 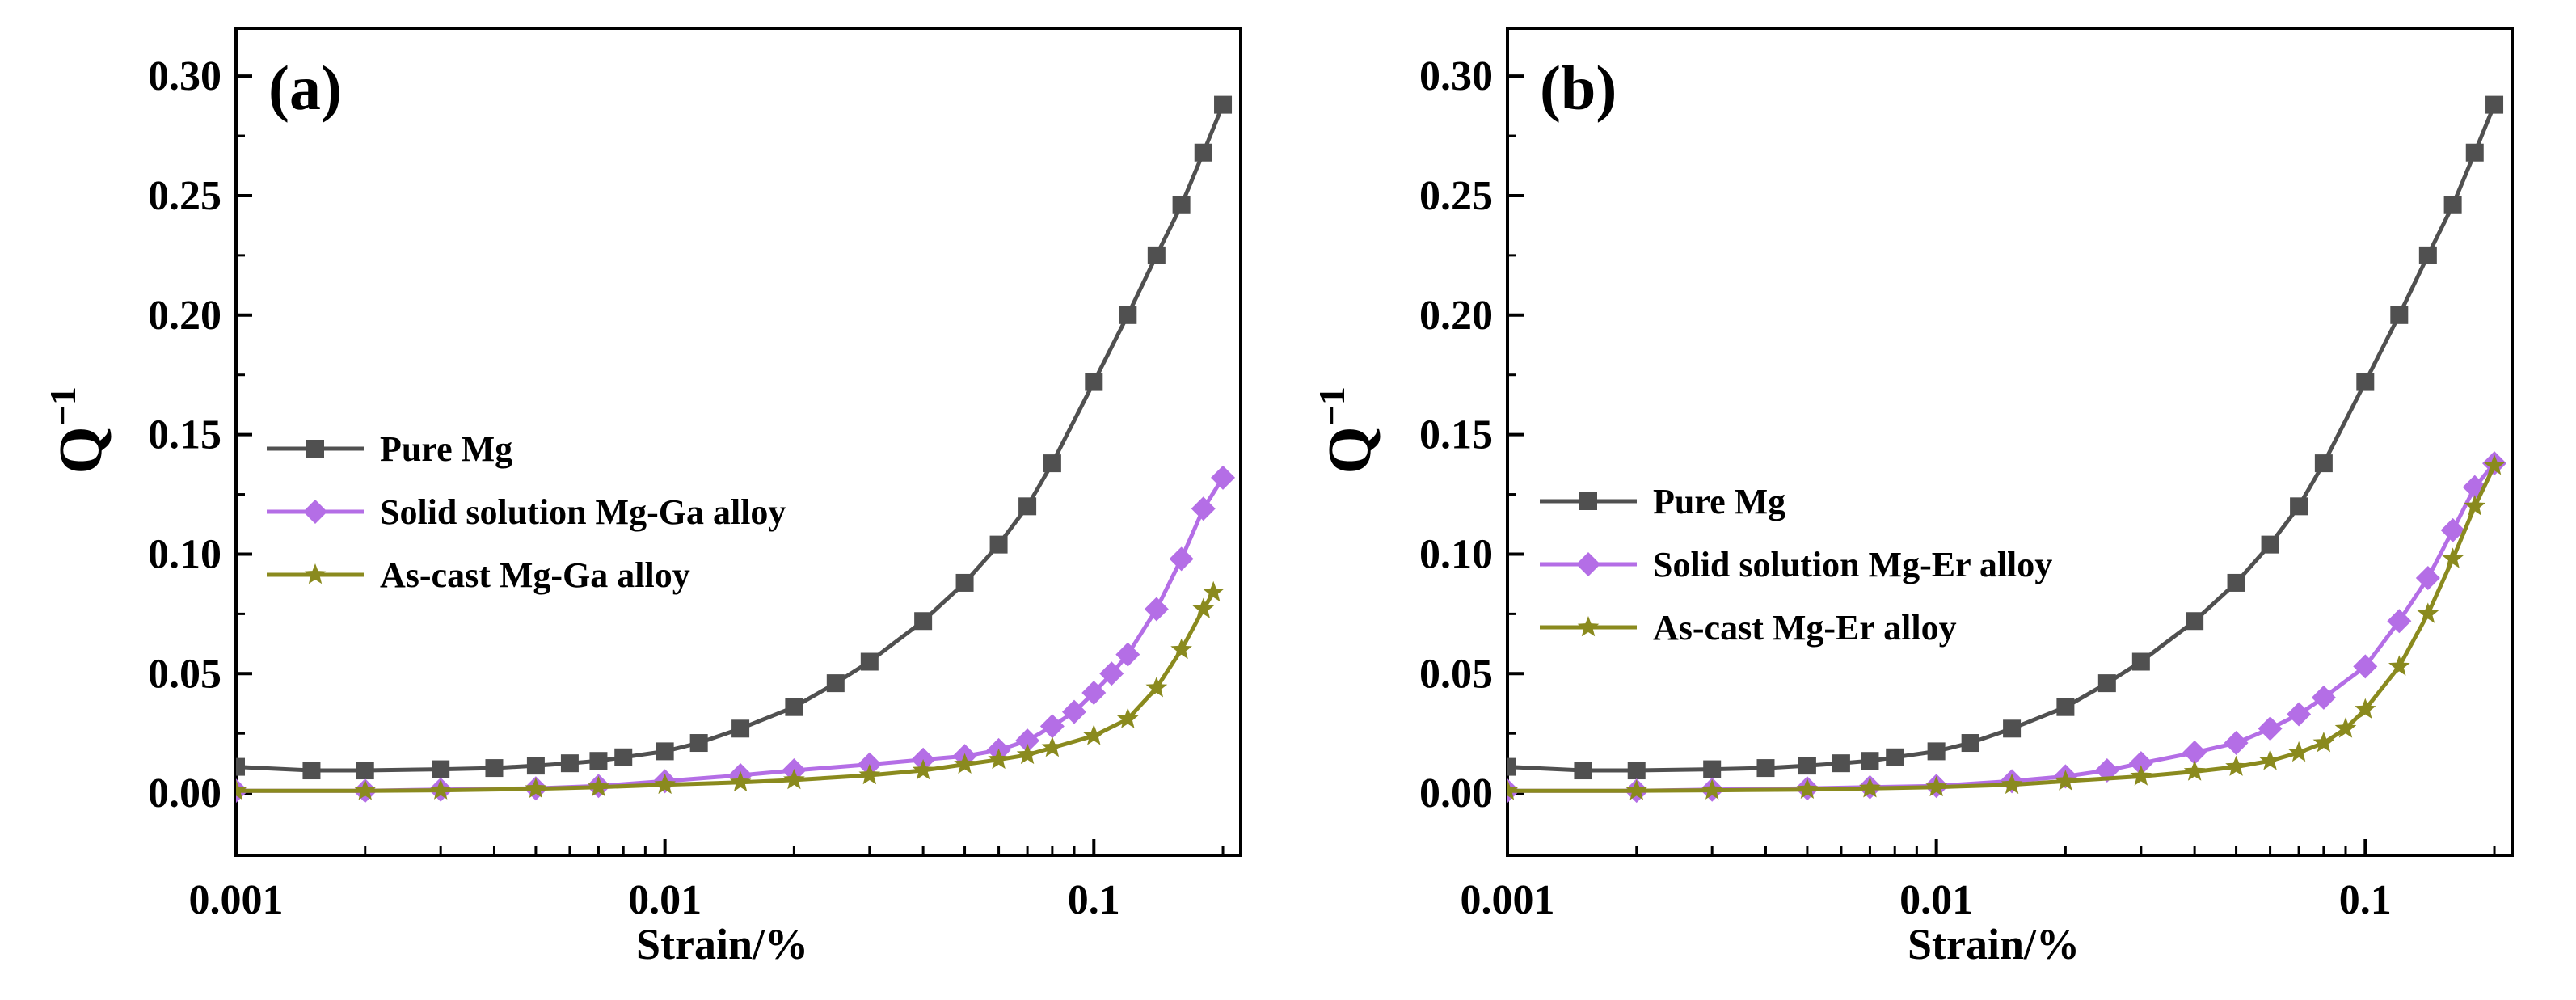 I want to click on legend-label: As-cast Mg-Er alloy, so click(x=1805, y=628).